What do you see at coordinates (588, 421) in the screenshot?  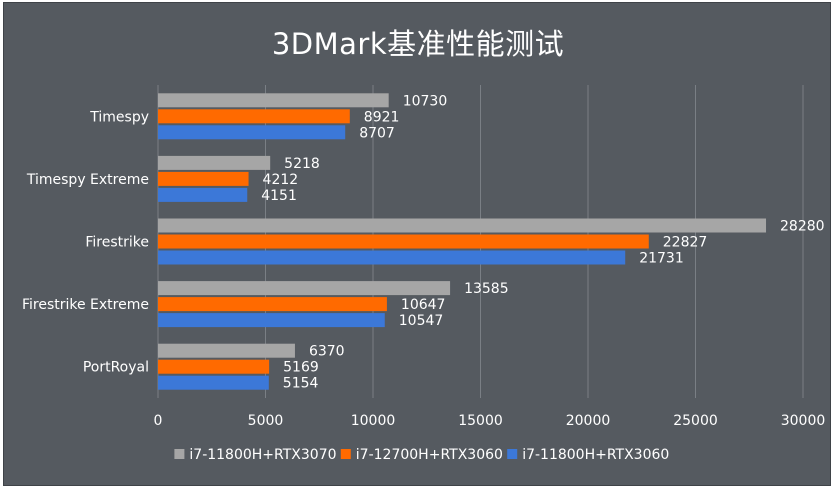 I see `x-tick-label-20000: 20000` at bounding box center [588, 421].